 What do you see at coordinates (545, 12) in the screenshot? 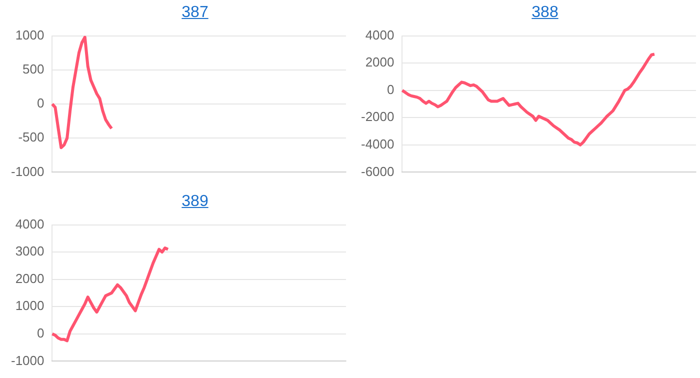
I see `chart-title: 388` at bounding box center [545, 12].